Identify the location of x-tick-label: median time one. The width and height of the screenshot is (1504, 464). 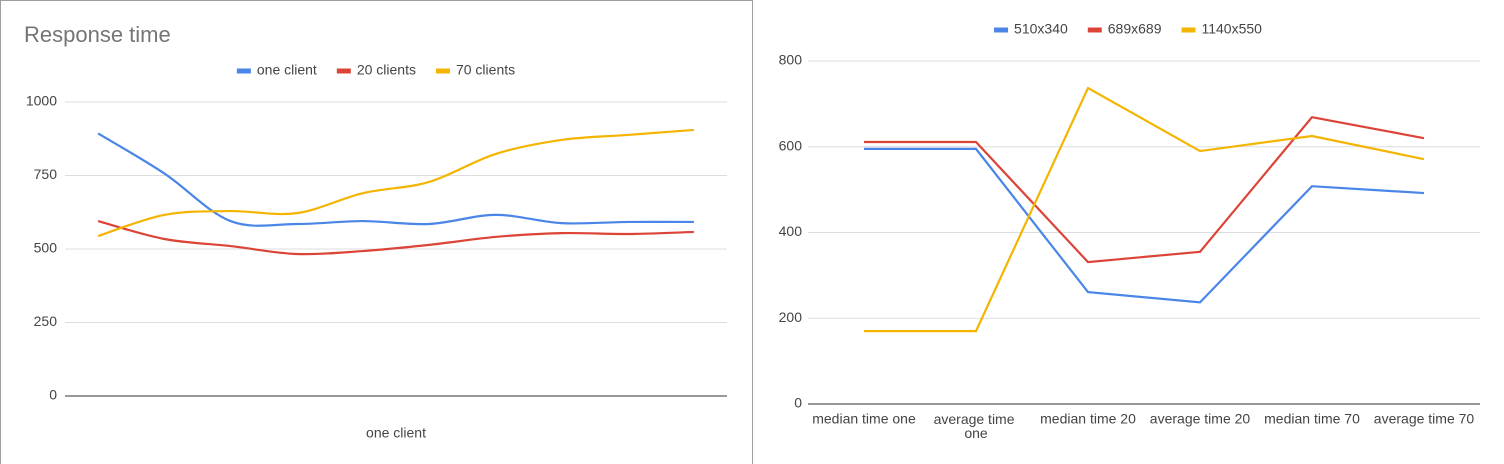
(864, 419).